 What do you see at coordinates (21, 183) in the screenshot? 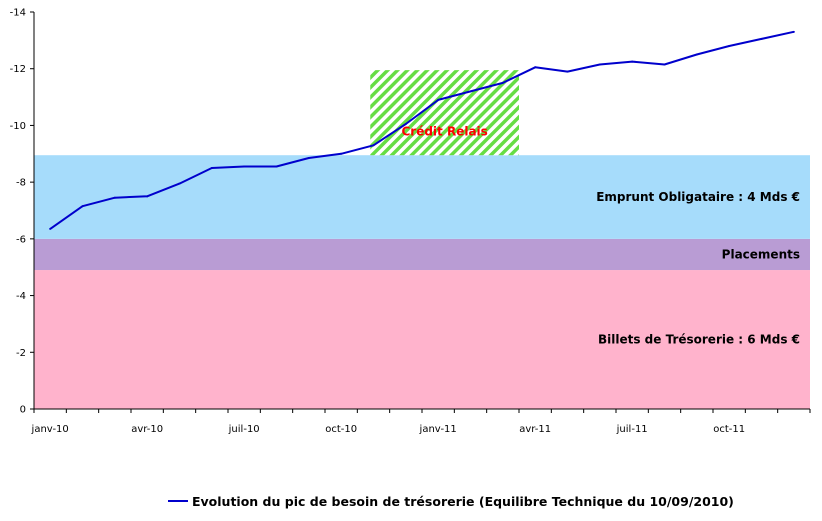
I see `y-tick-label: -8` at bounding box center [21, 183].